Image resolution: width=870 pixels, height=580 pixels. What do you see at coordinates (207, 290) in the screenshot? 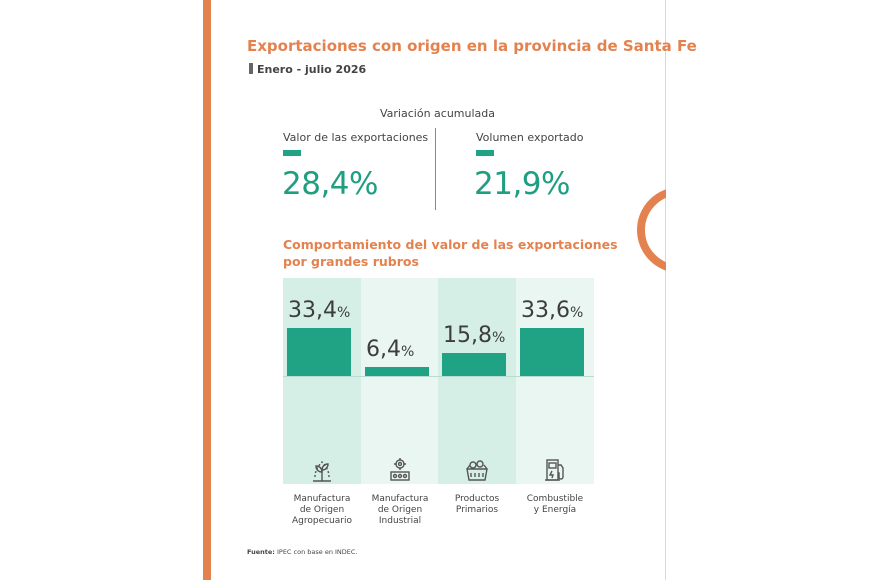
I see `orange-side-bar` at bounding box center [207, 290].